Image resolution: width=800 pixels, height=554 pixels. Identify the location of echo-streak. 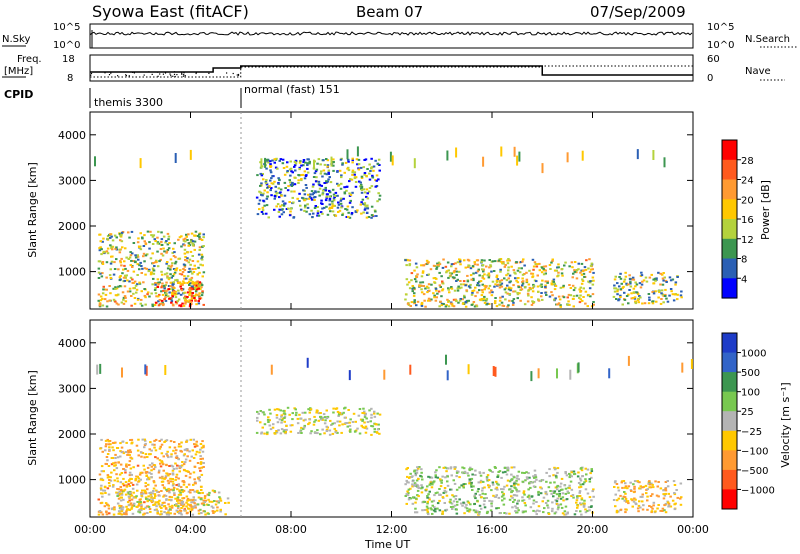
(357, 151).